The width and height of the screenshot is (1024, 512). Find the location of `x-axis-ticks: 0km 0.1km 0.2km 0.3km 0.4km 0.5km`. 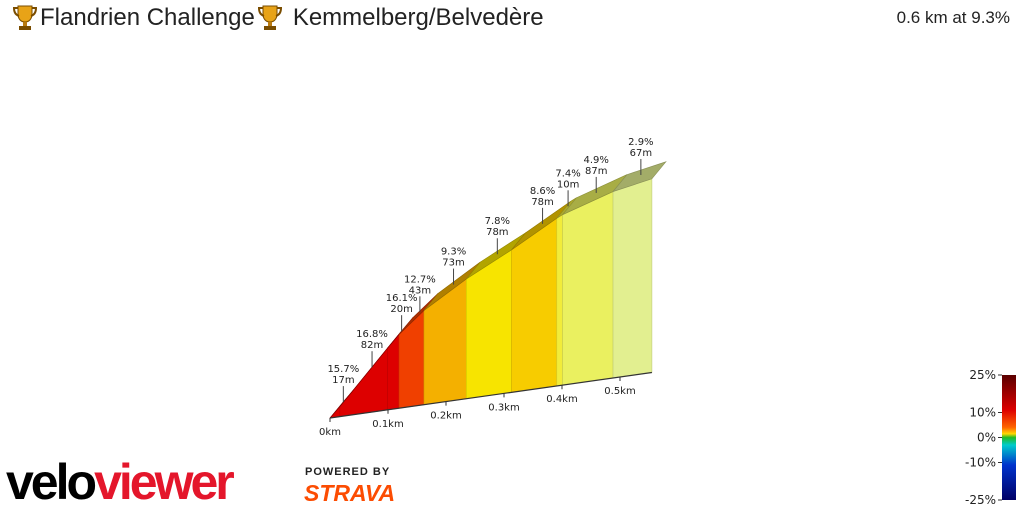

x-axis-ticks: 0km 0.1km 0.2km 0.3km 0.4km 0.5km is located at coordinates (477, 407).